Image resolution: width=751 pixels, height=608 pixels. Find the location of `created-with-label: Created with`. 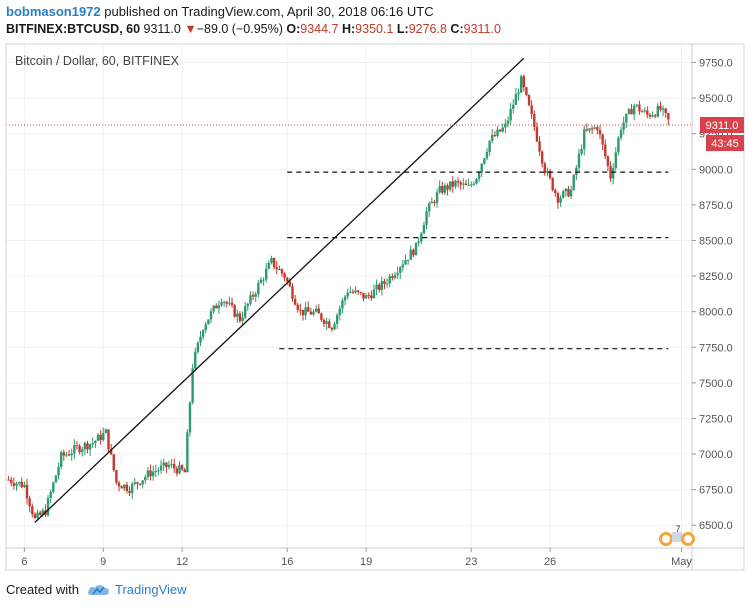

created-with-label: Created with is located at coordinates (42, 589).